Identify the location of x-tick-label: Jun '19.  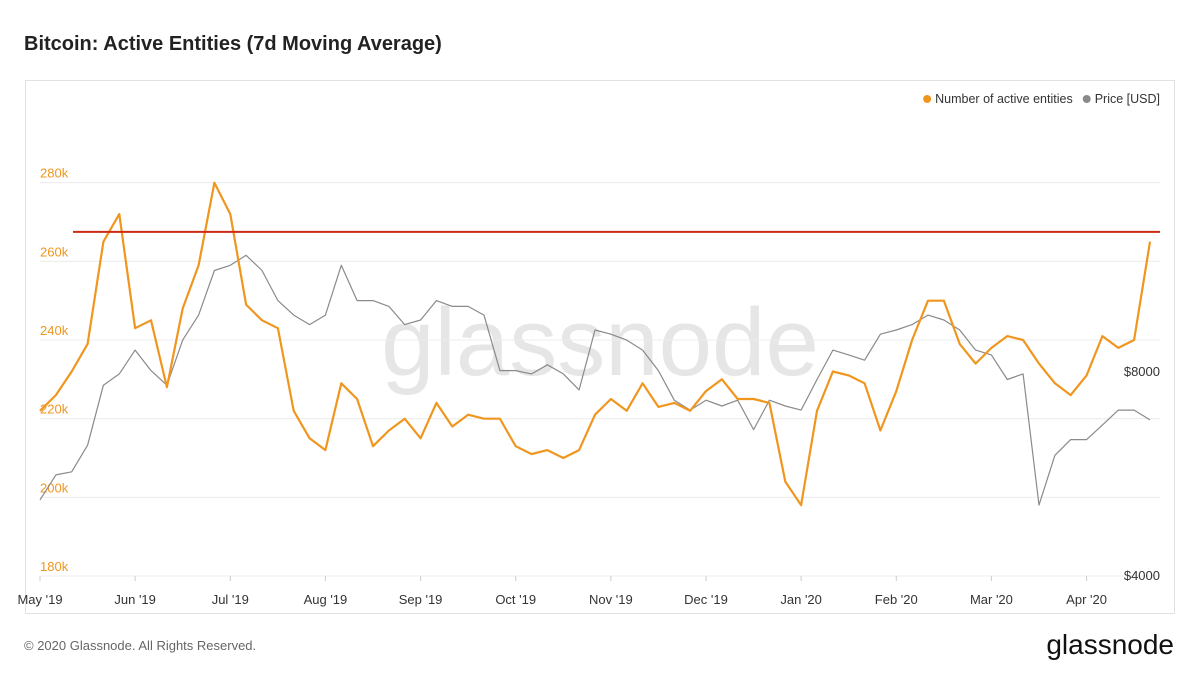
(135, 599).